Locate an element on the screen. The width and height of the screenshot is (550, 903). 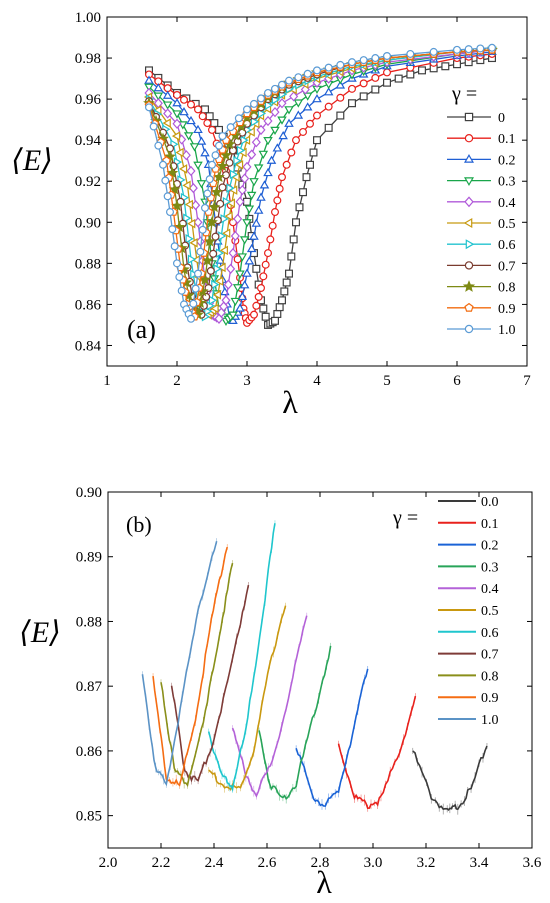
x-axis-label: λ is located at coordinates (324, 882).